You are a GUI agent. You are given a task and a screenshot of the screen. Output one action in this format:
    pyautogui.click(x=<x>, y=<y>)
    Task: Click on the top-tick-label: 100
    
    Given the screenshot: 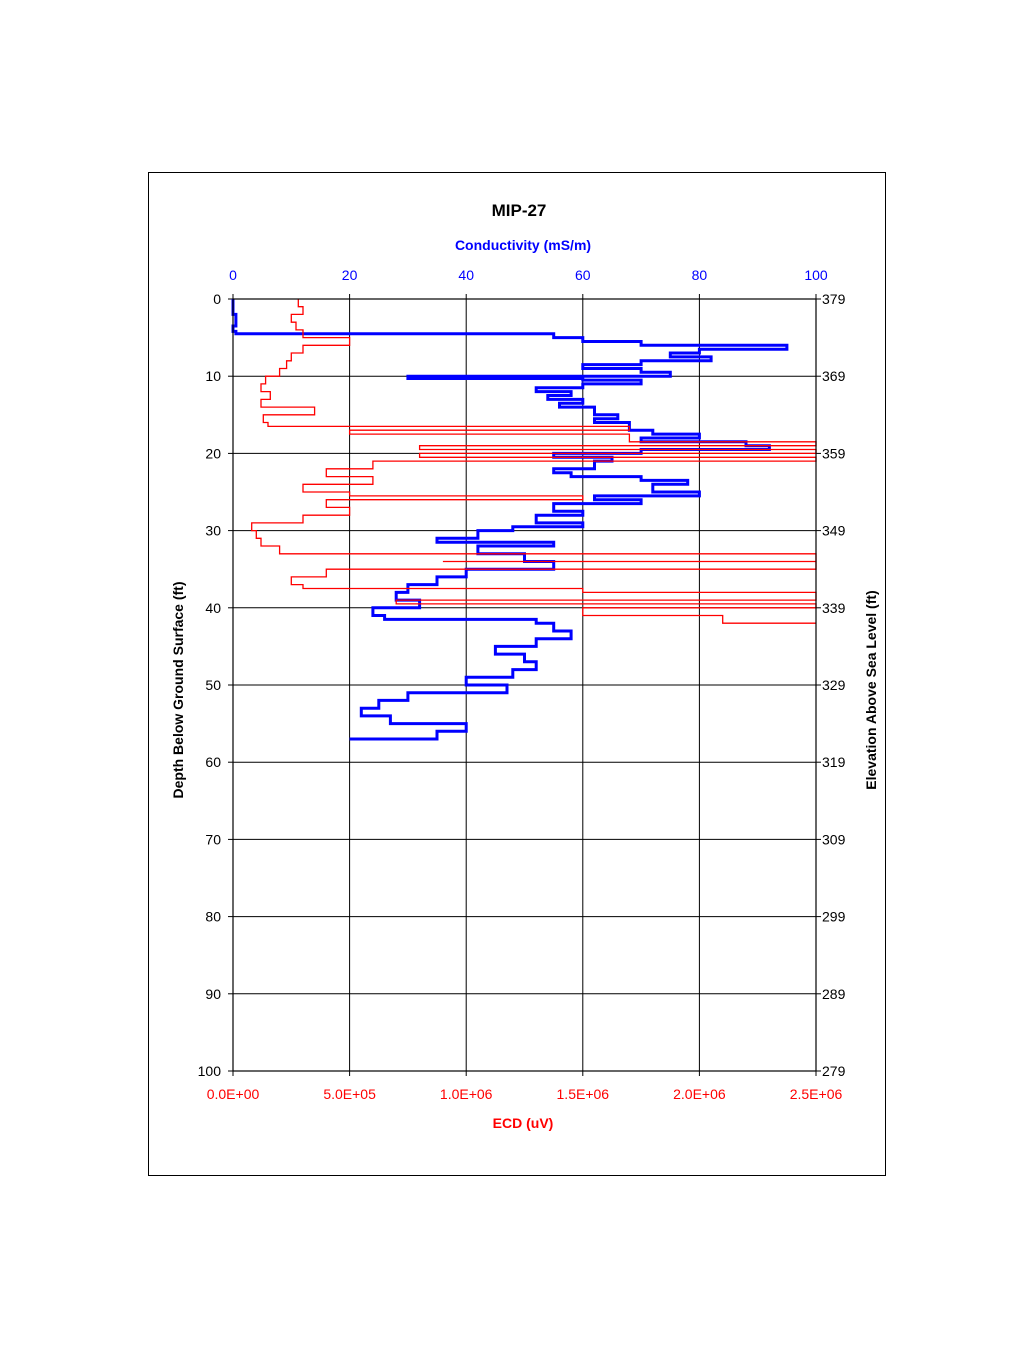 What is the action you would take?
    pyautogui.click(x=816, y=275)
    